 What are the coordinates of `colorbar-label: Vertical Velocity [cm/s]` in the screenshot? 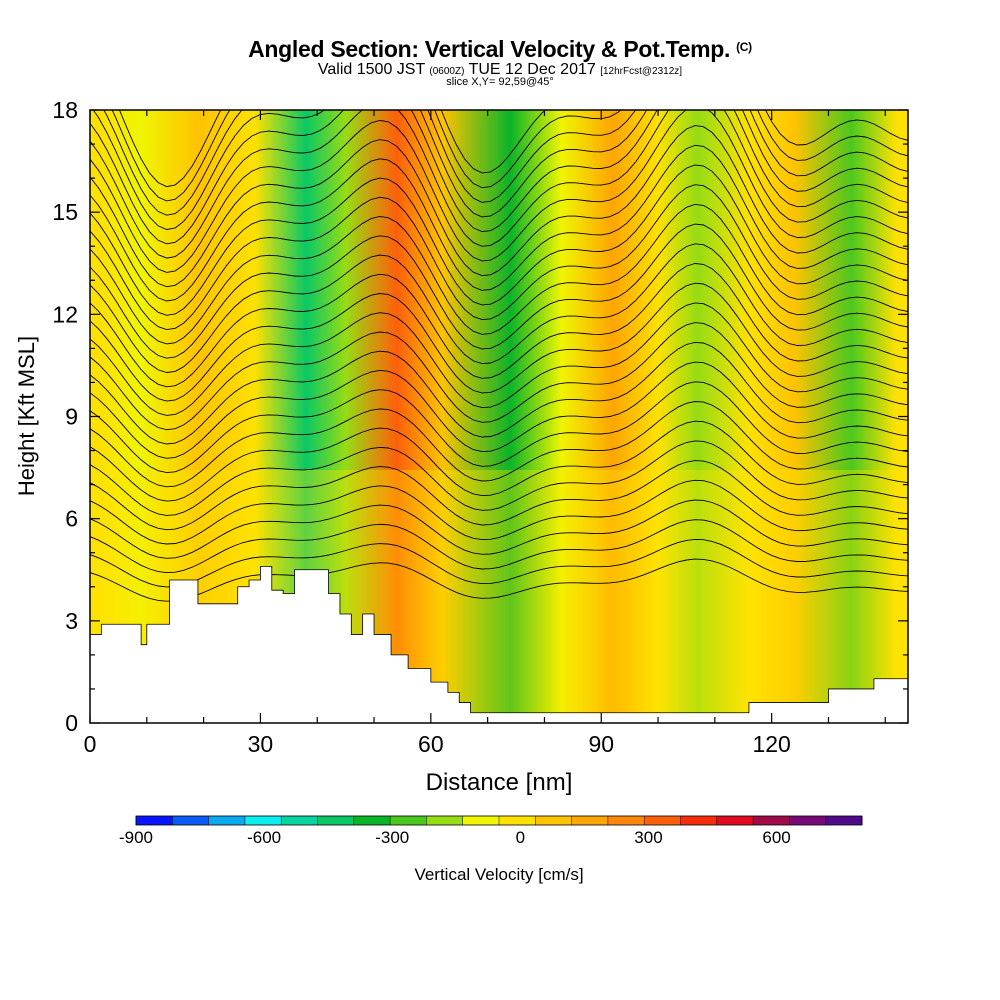 It's located at (498, 874).